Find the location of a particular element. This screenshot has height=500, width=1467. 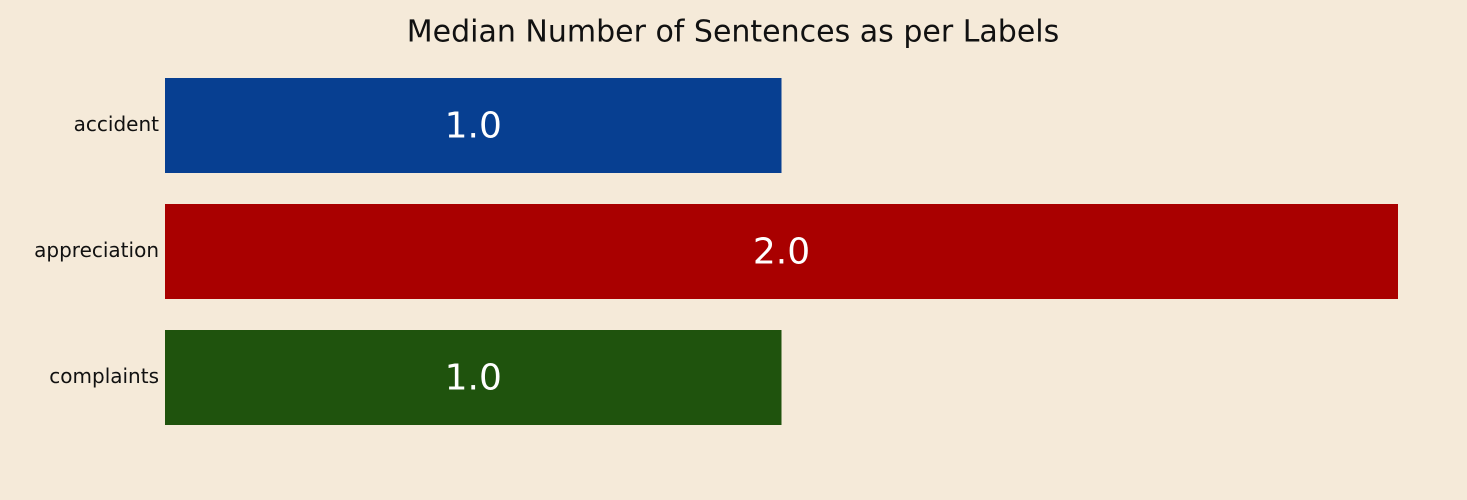

category-label-complaints: complaints is located at coordinates (104, 376).